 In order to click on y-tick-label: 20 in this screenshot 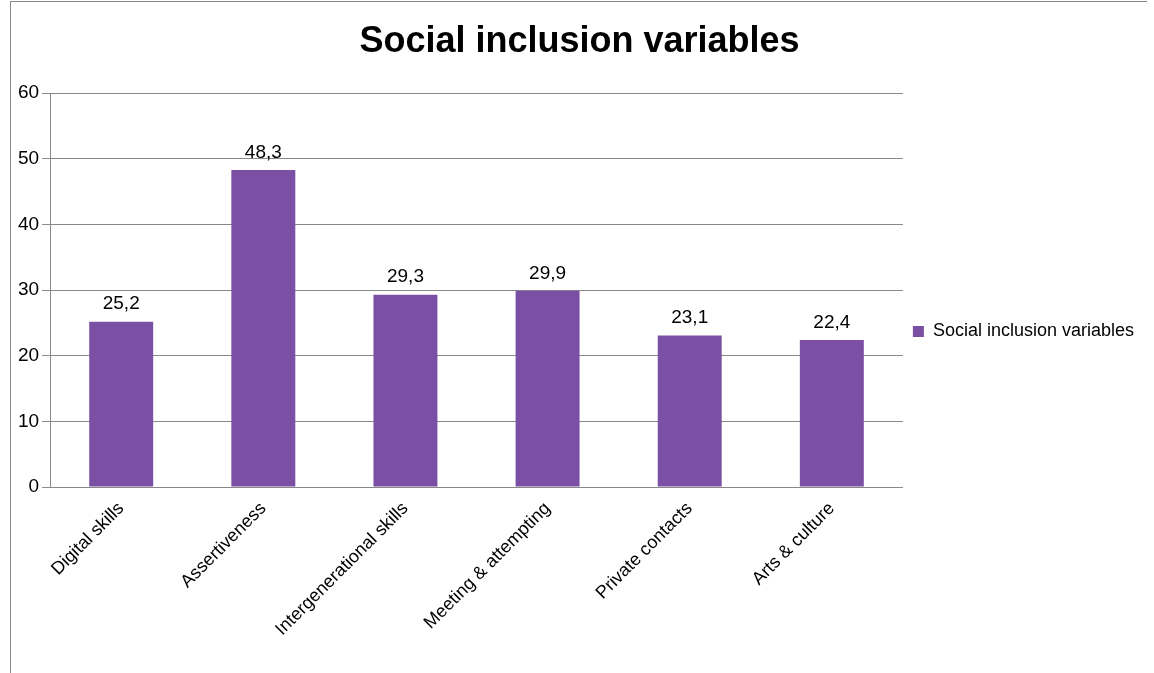, I will do `click(28, 355)`.